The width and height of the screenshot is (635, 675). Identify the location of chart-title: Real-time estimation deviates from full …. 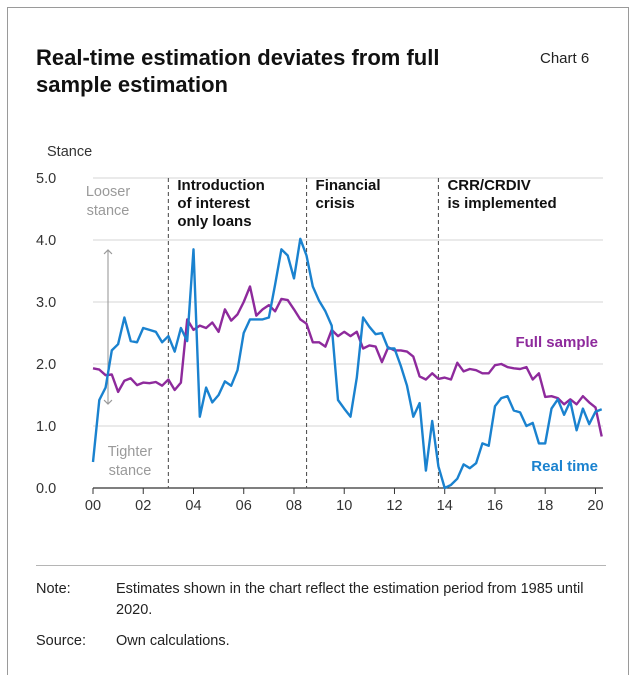
(238, 71).